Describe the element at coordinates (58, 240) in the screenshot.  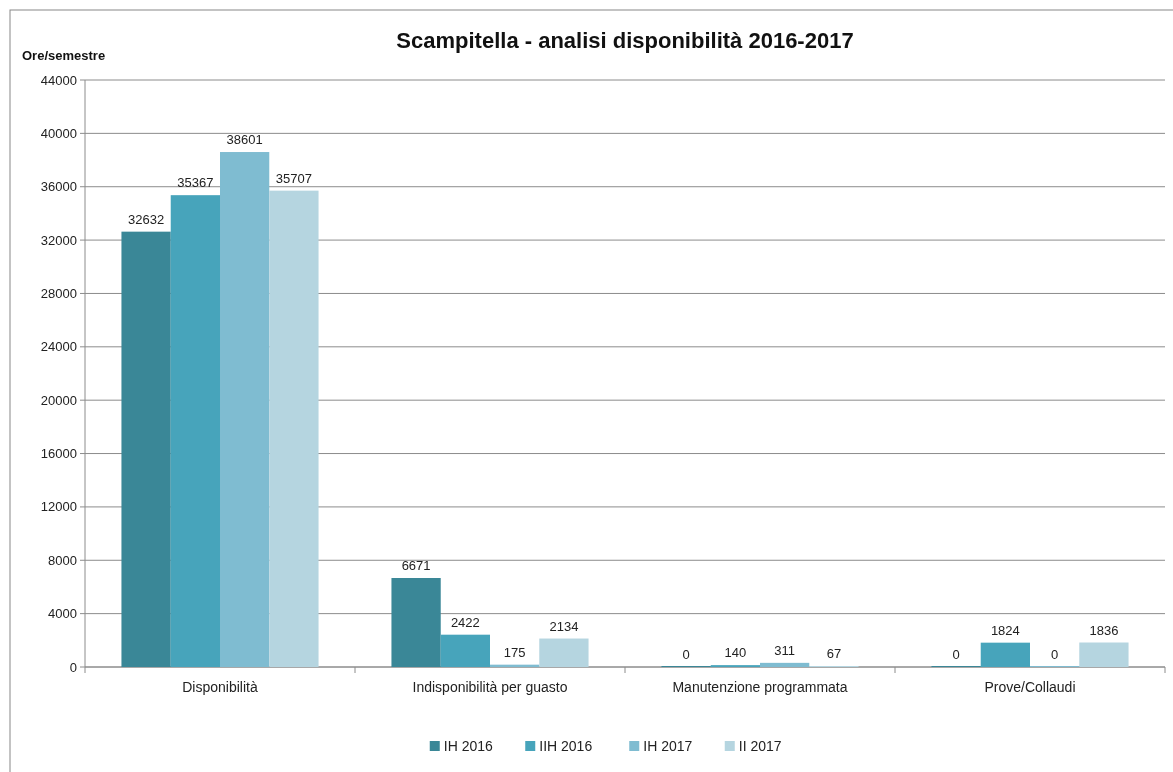
I see `y-tick-label: 32000` at that location.